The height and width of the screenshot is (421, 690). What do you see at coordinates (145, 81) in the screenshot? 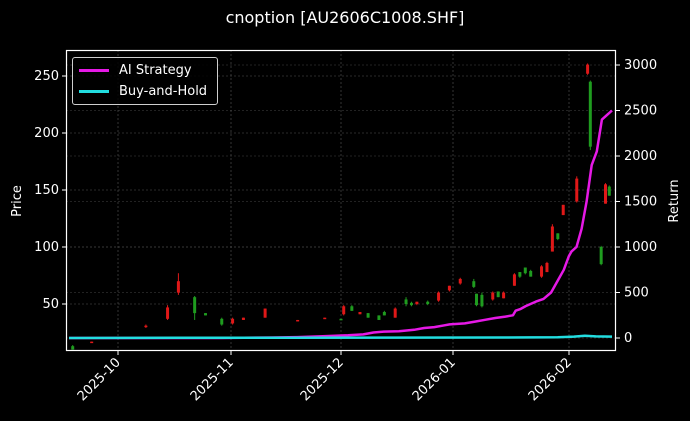
I see `legend: AI Strategy Buy-and-Hold` at bounding box center [145, 81].